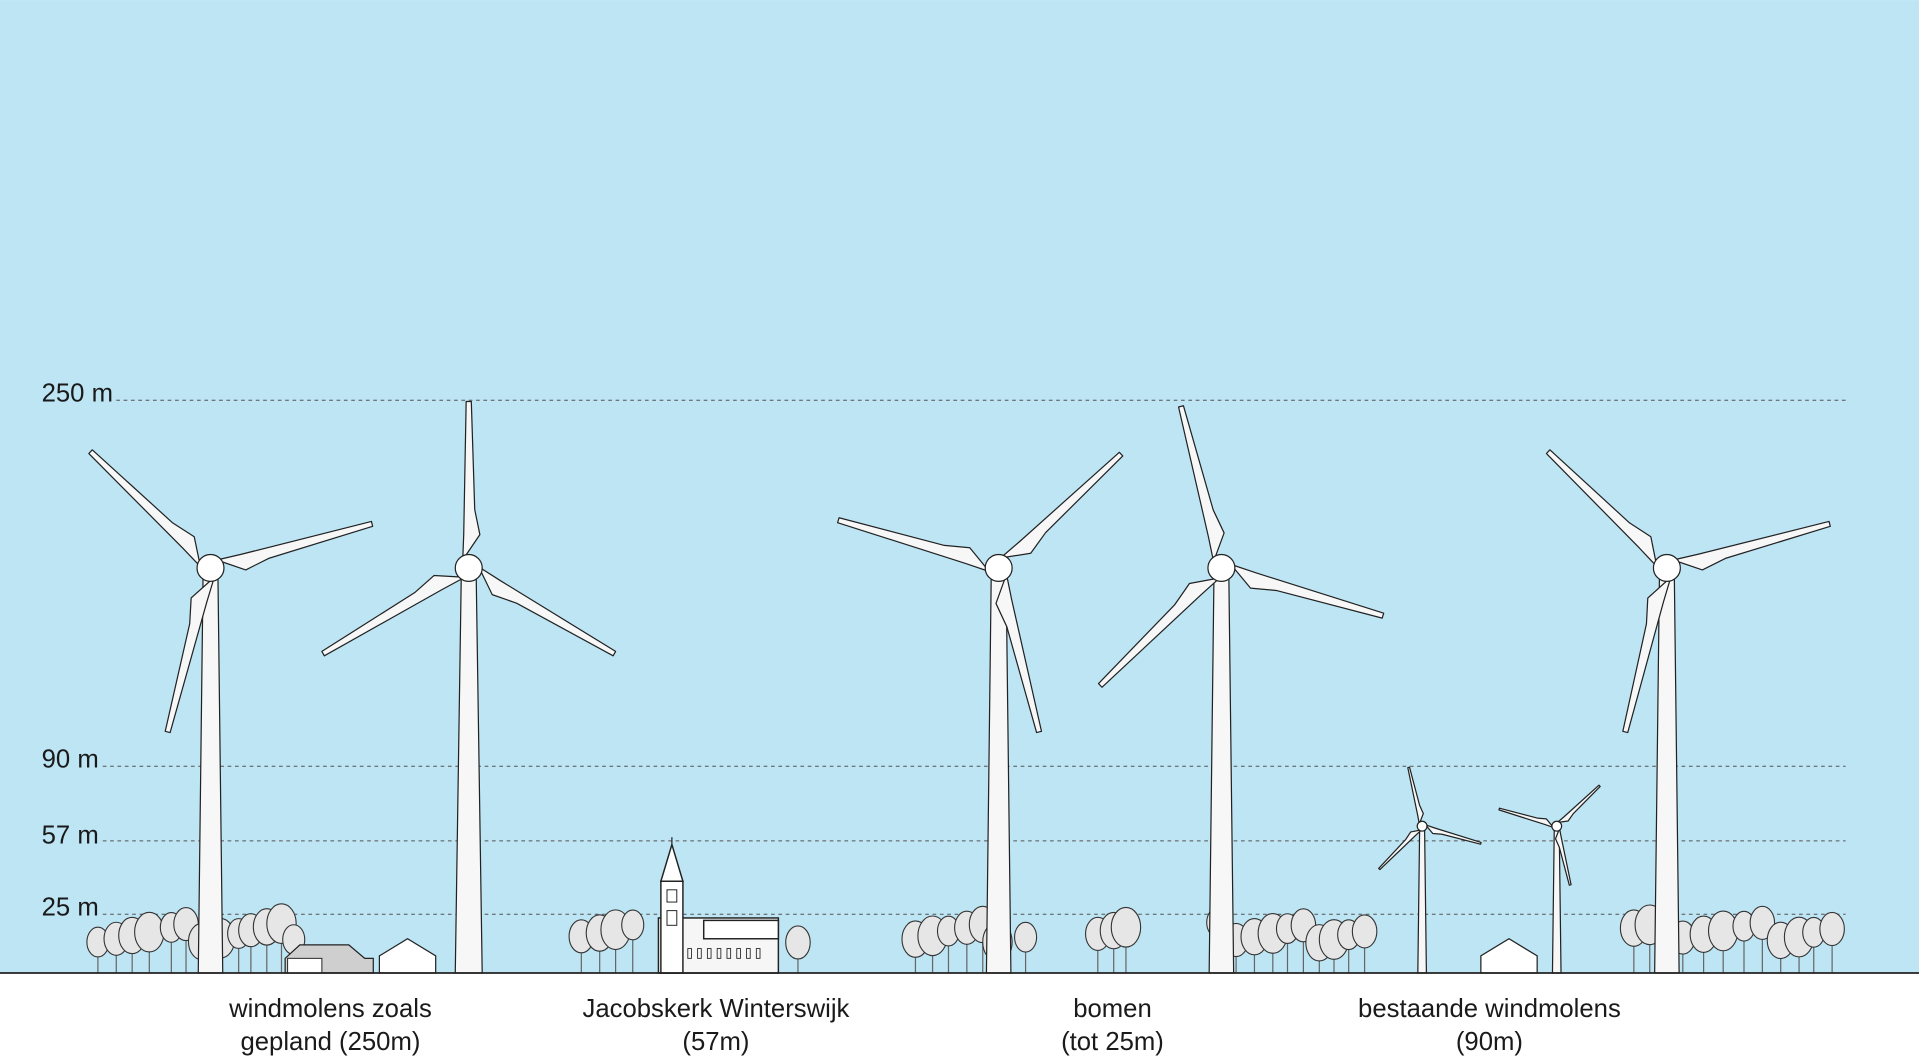 This screenshot has width=1919, height=1060. Describe the element at coordinates (715, 1042) in the screenshot. I see `caption-church-line2: (57m)` at that location.